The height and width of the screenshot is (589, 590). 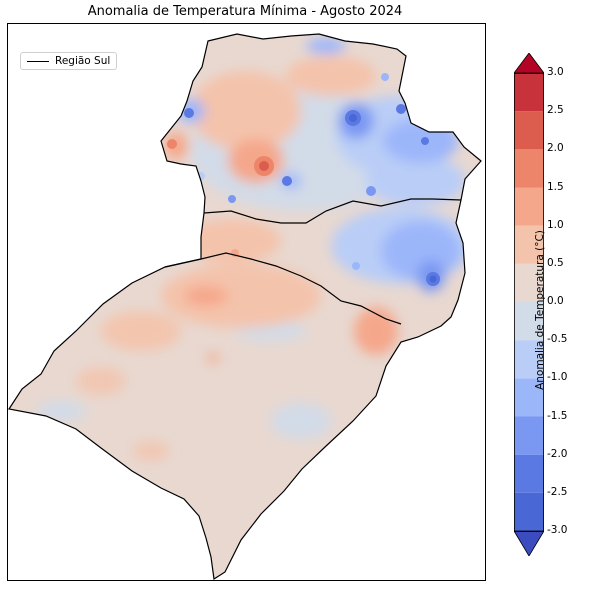 What do you see at coordinates (38, 61) in the screenshot?
I see `legend-line-swatch` at bounding box center [38, 61].